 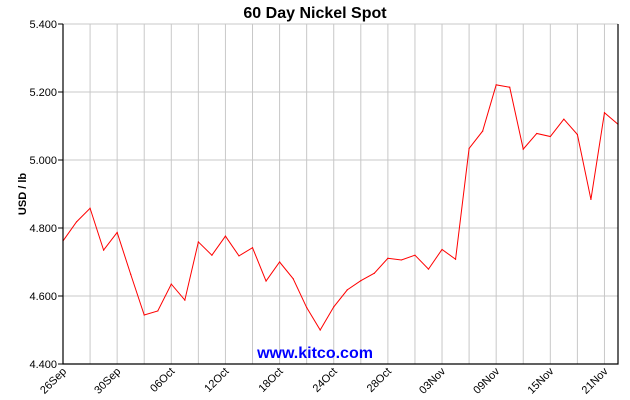 What do you see at coordinates (314, 353) in the screenshot?
I see `watermark: www.kitco.com` at bounding box center [314, 353].